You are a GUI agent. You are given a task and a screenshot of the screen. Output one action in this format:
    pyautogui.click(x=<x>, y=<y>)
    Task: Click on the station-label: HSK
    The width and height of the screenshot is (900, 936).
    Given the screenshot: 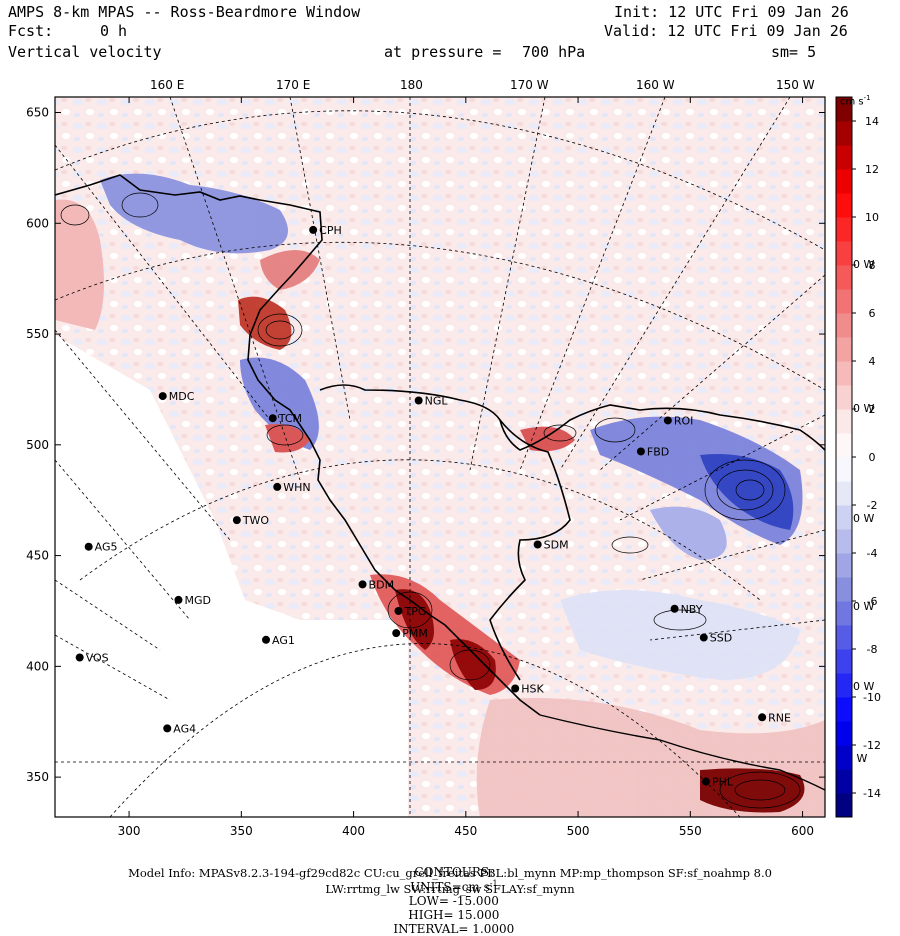 What is the action you would take?
    pyautogui.click(x=532, y=689)
    